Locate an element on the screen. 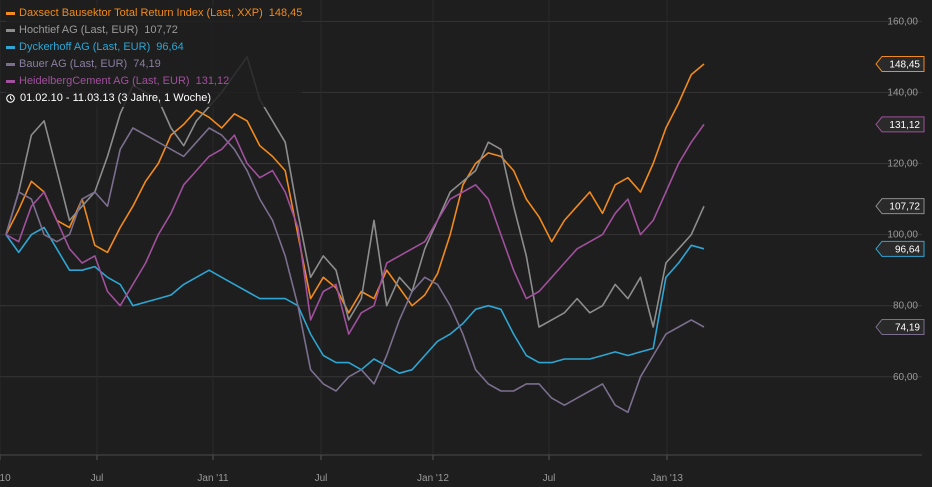  clock-icon is located at coordinates (10, 98).